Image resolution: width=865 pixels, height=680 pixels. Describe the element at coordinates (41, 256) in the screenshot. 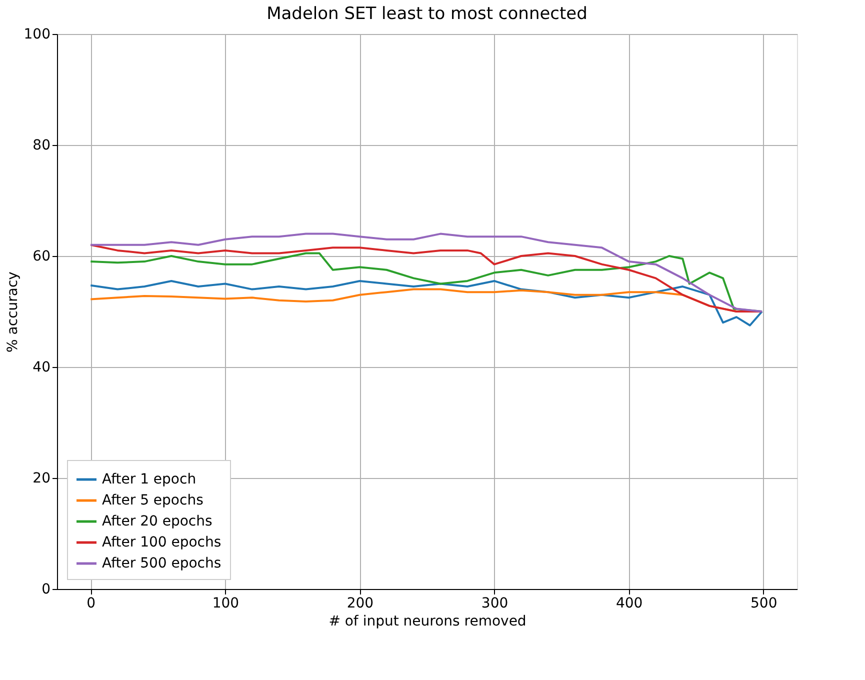

I see `y-tick-label: 60` at that location.